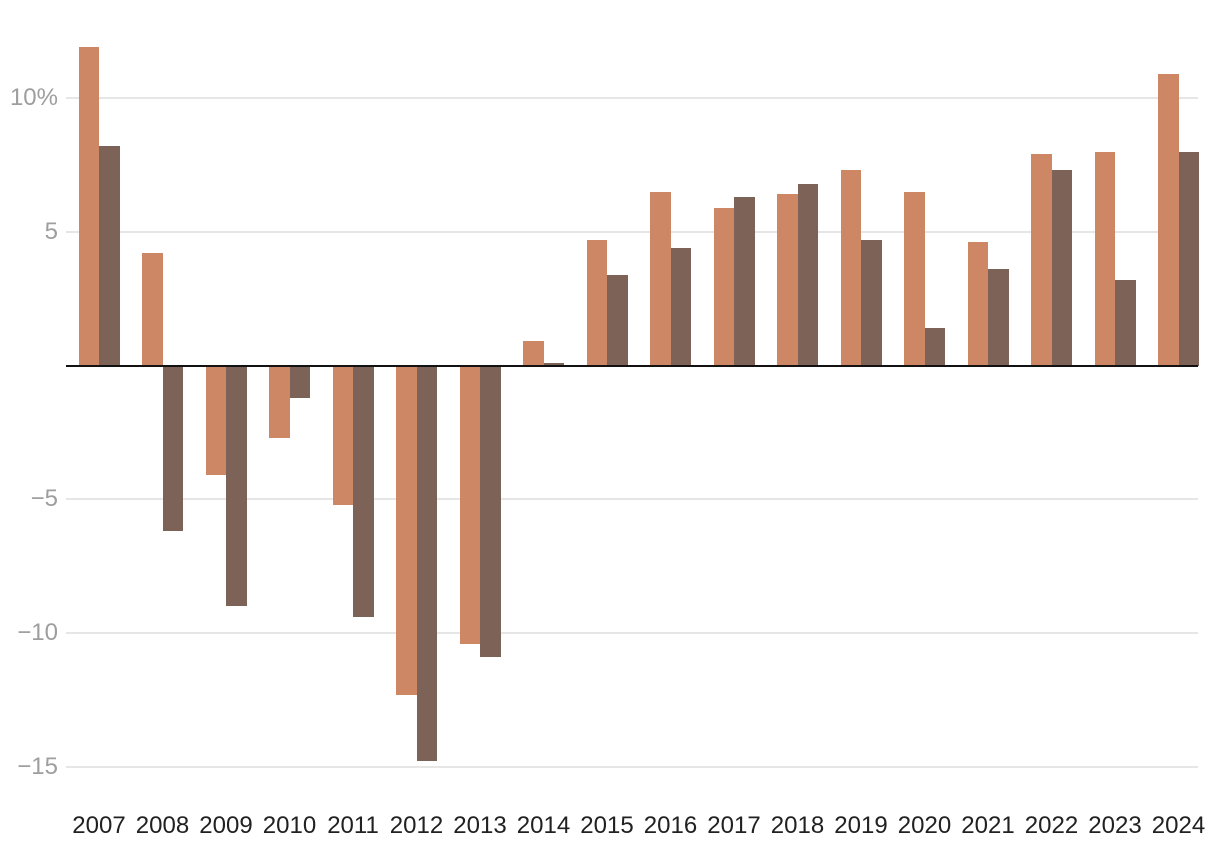 The width and height of the screenshot is (1220, 856). I want to click on x-axis-tick-label: 2007, so click(99, 825).